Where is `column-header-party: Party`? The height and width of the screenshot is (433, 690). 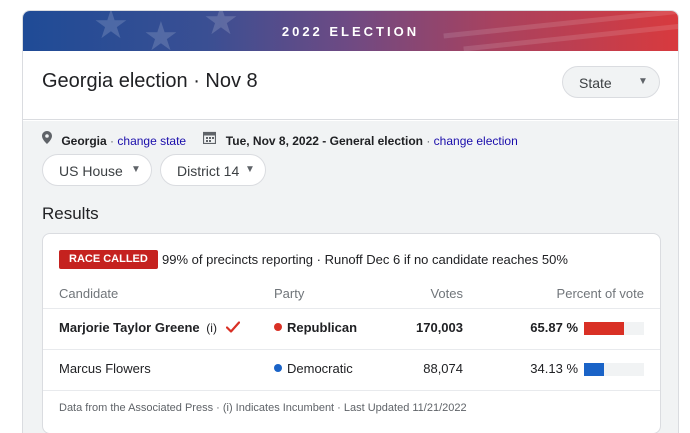
column-header-party: Party is located at coordinates (289, 293).